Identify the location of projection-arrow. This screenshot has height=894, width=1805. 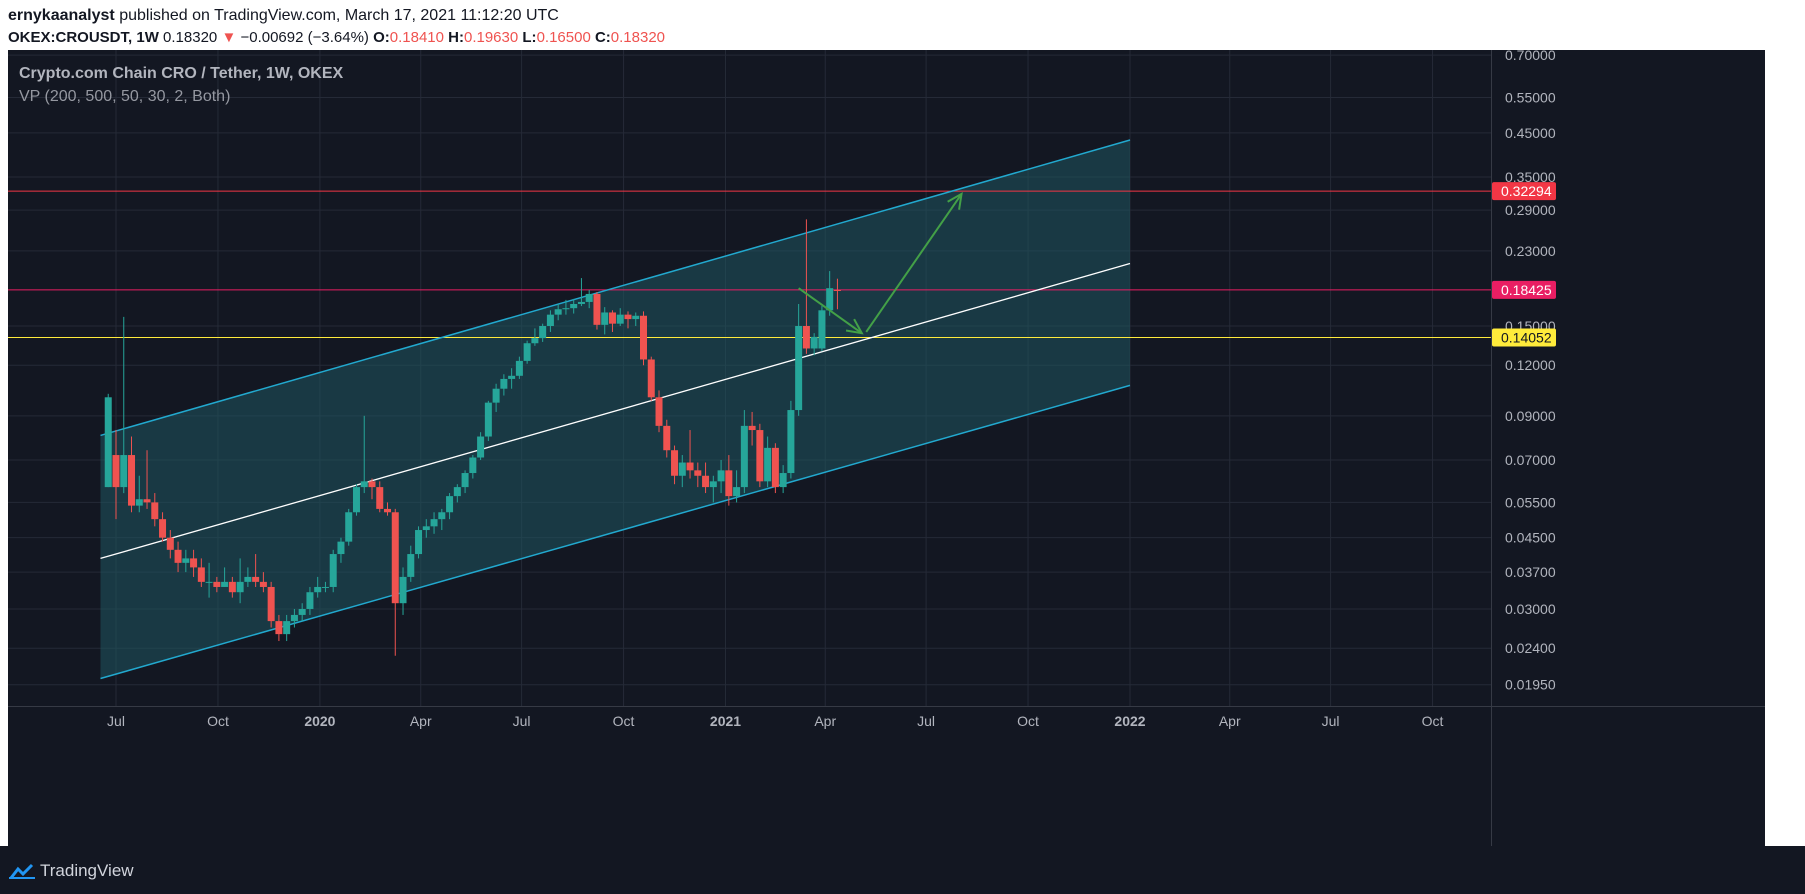
(914, 263).